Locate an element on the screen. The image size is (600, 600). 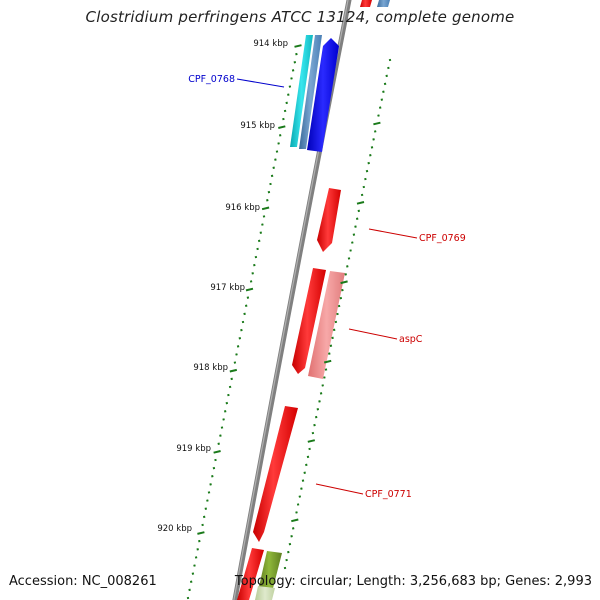
gene-feature-cpf0768-steel is located at coordinates (310, 92).